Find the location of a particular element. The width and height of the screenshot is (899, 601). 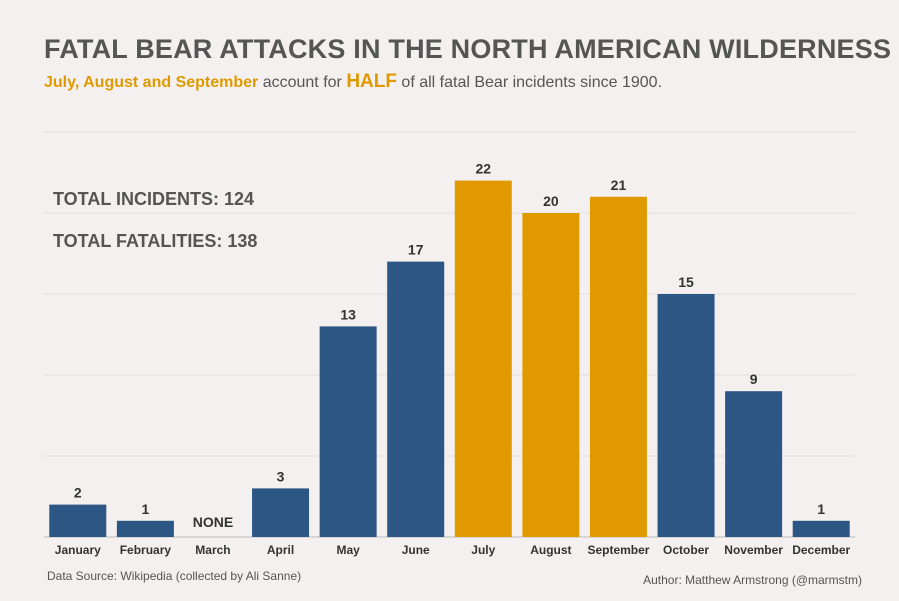

value-label-november: 9 is located at coordinates (754, 379).